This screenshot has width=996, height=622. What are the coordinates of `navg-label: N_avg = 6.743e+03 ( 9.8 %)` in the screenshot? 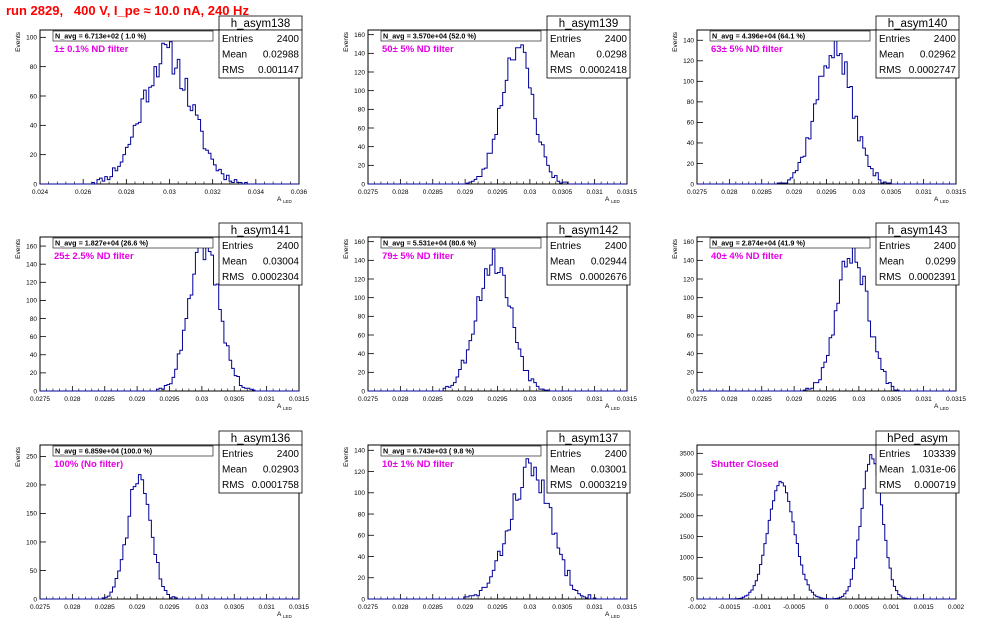 It's located at (429, 451).